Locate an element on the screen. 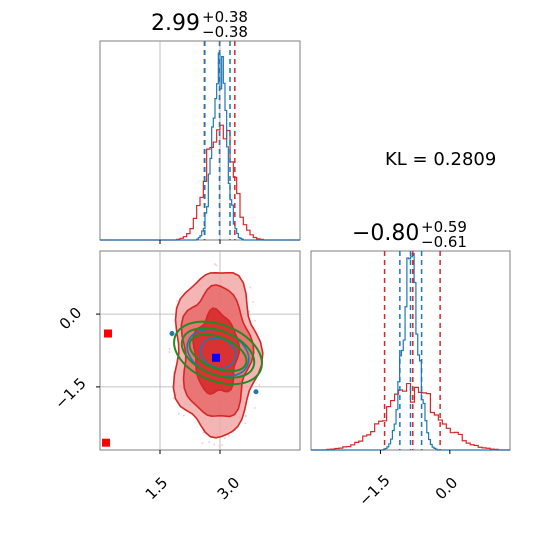  param1-title-minus: −0.61 is located at coordinates (444, 242).